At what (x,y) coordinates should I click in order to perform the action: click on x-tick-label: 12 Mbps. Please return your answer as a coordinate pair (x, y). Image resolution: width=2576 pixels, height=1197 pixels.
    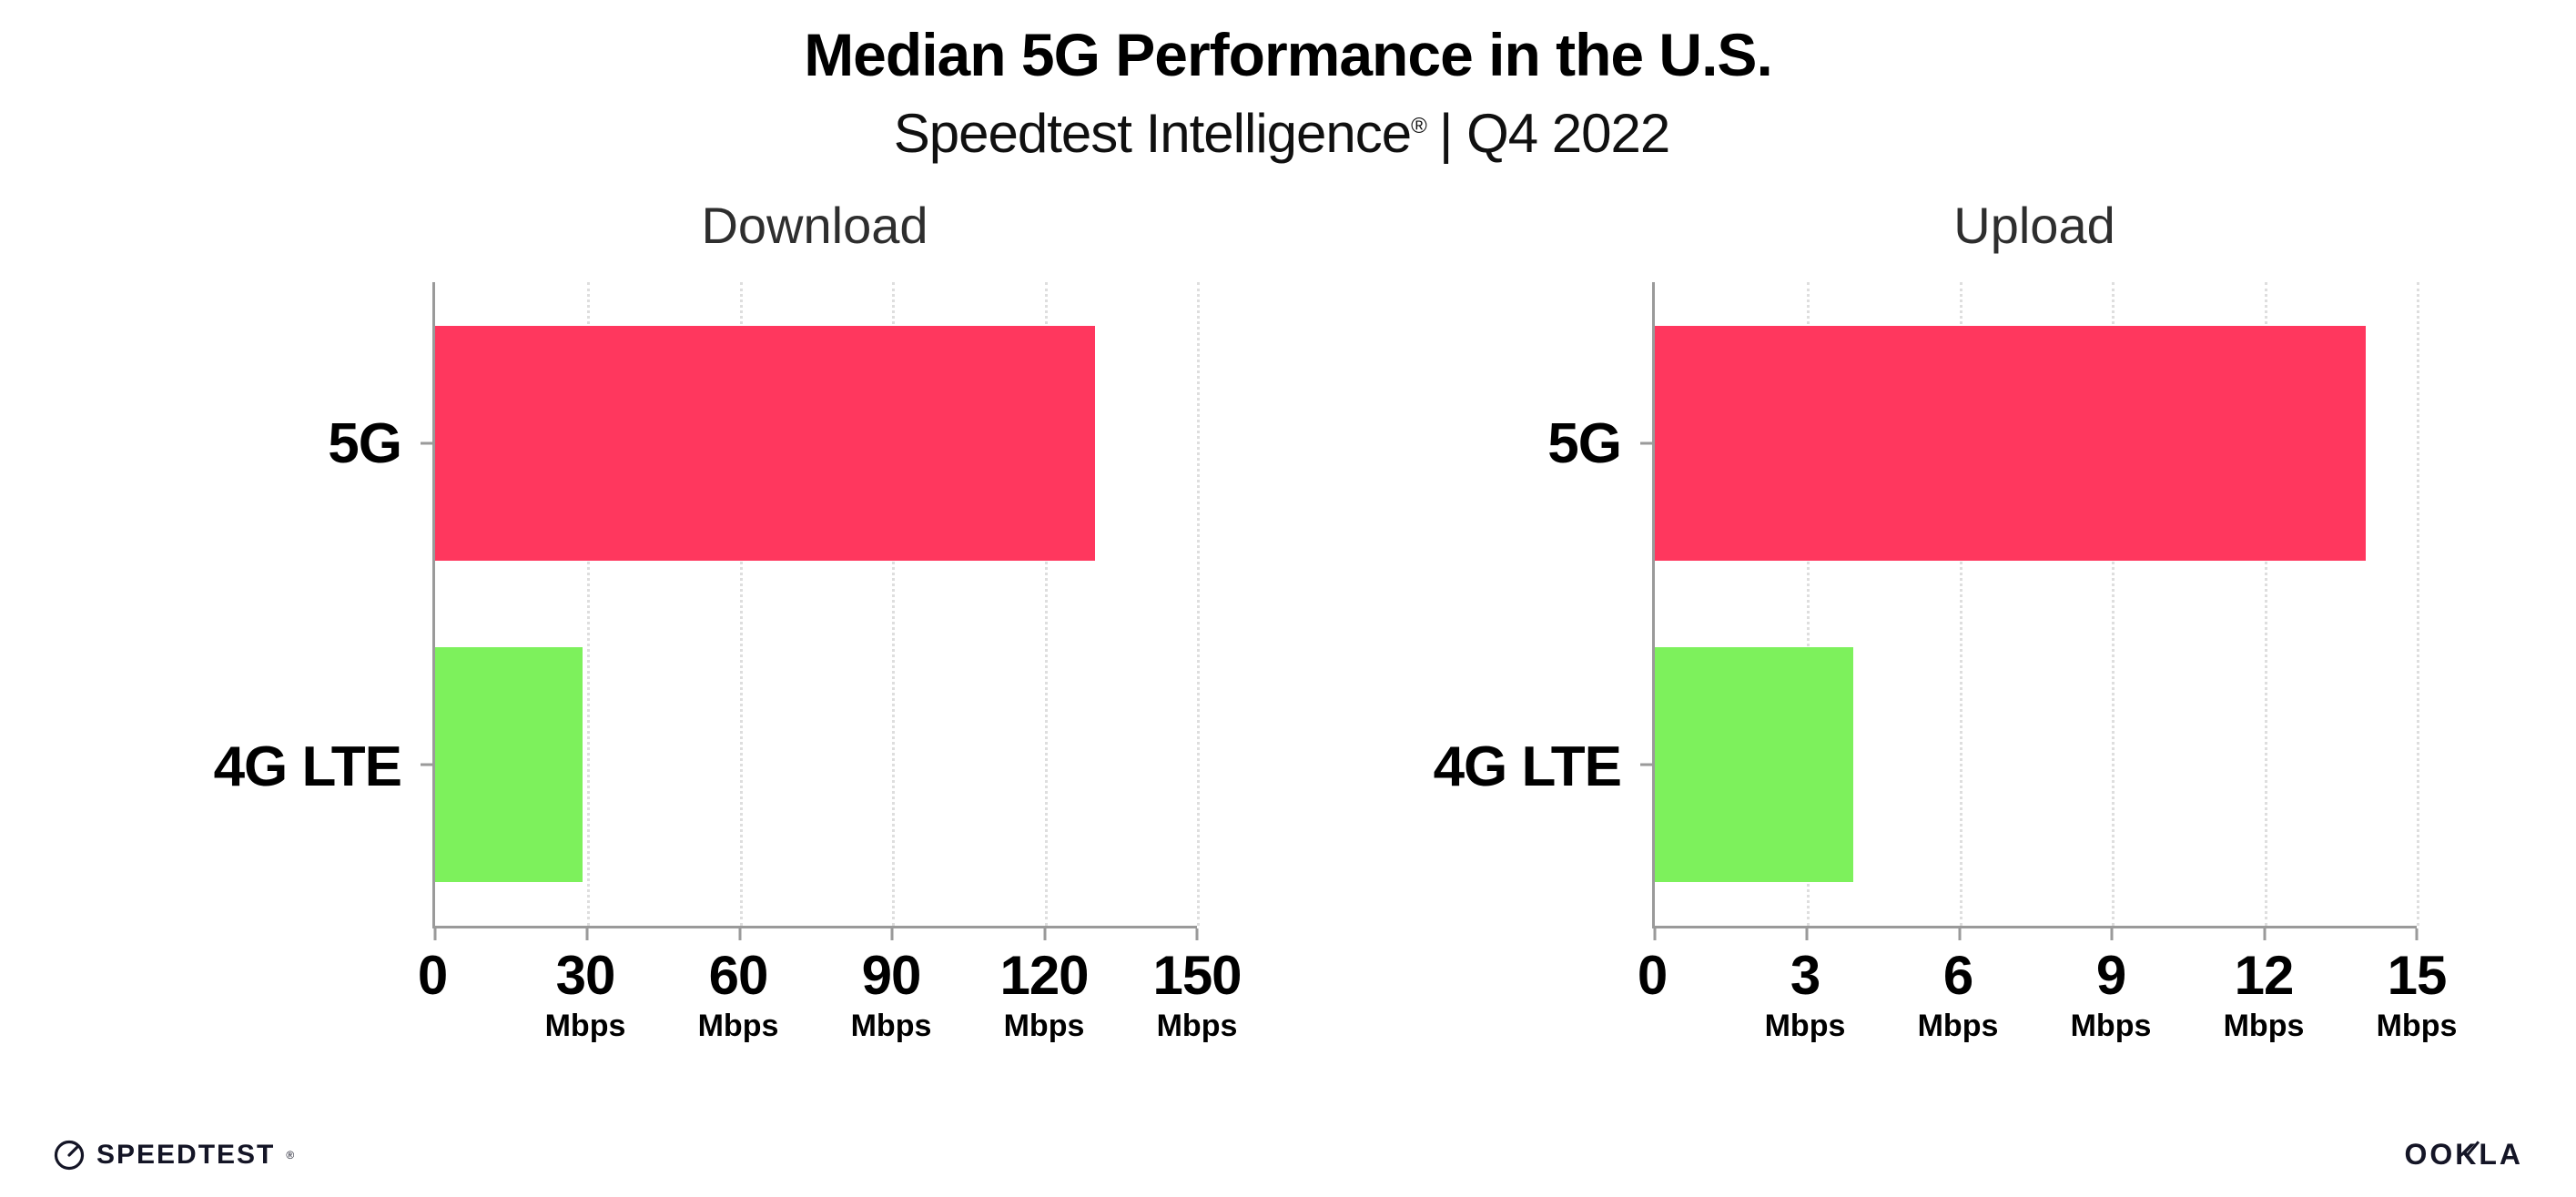
    Looking at the image, I should click on (2264, 996).